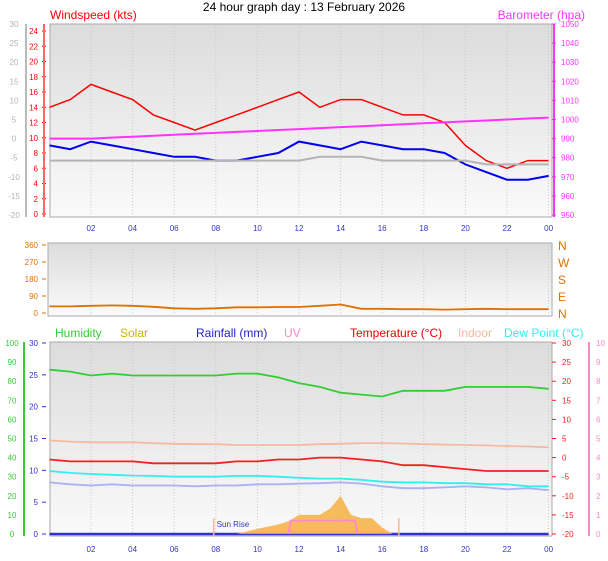 Image resolution: width=608 pixels, height=561 pixels. I want to click on grey-axis-tick-label: 10, so click(14, 100).